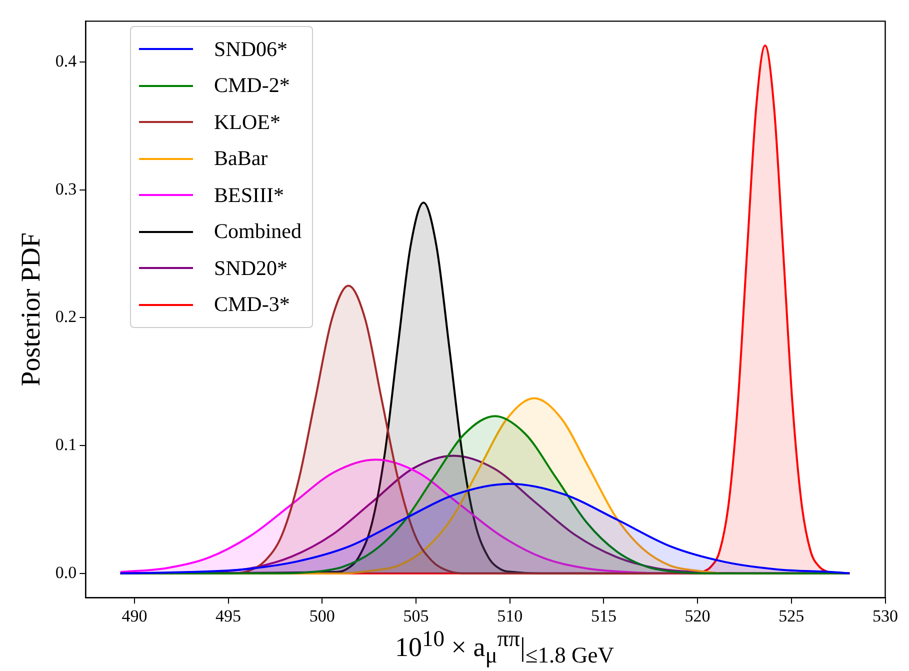  I want to click on y-tick-label: 0.1, so click(66, 444).